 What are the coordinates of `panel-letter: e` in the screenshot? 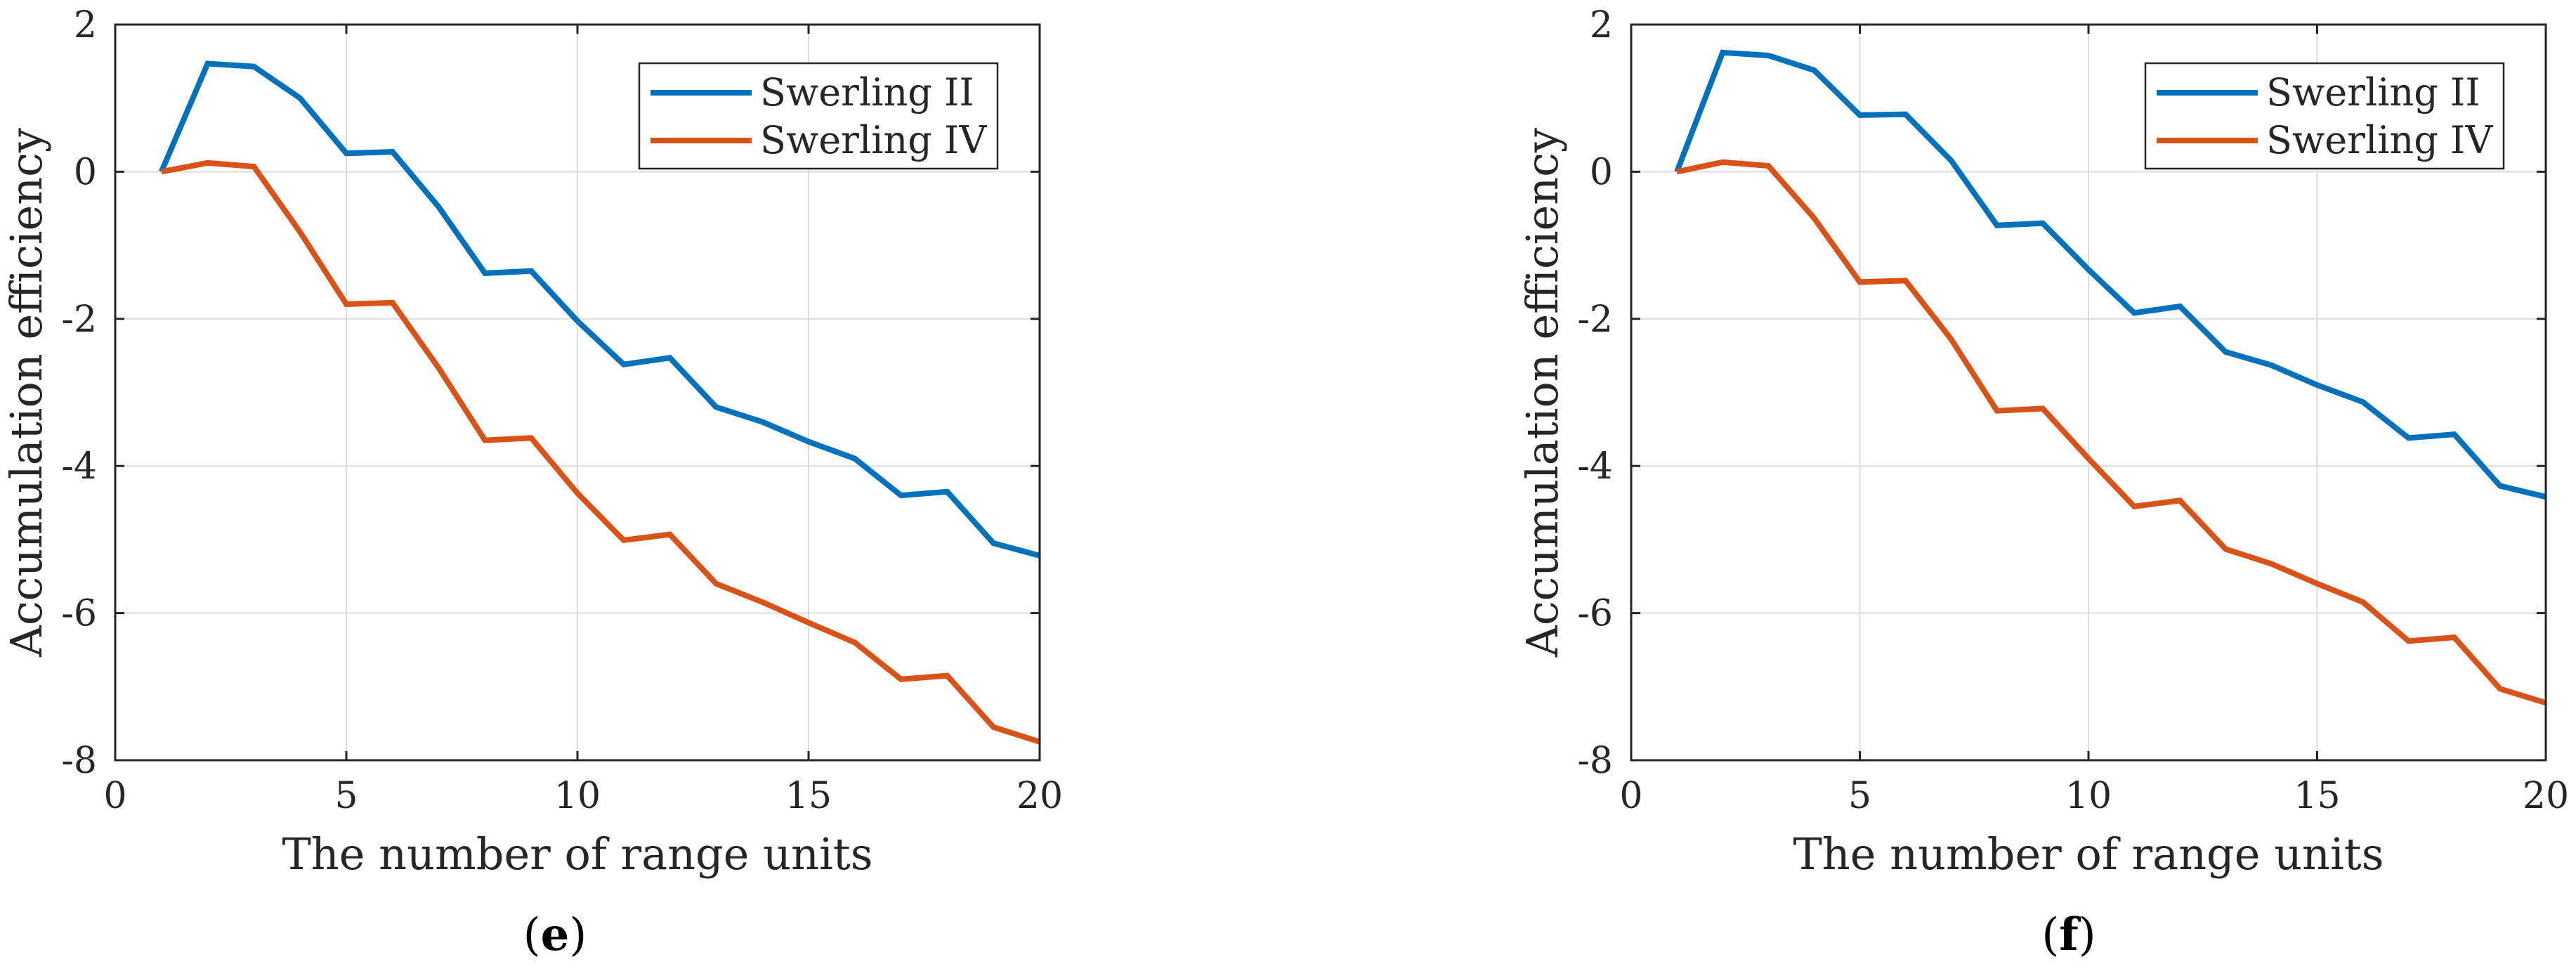 It's located at (555, 934).